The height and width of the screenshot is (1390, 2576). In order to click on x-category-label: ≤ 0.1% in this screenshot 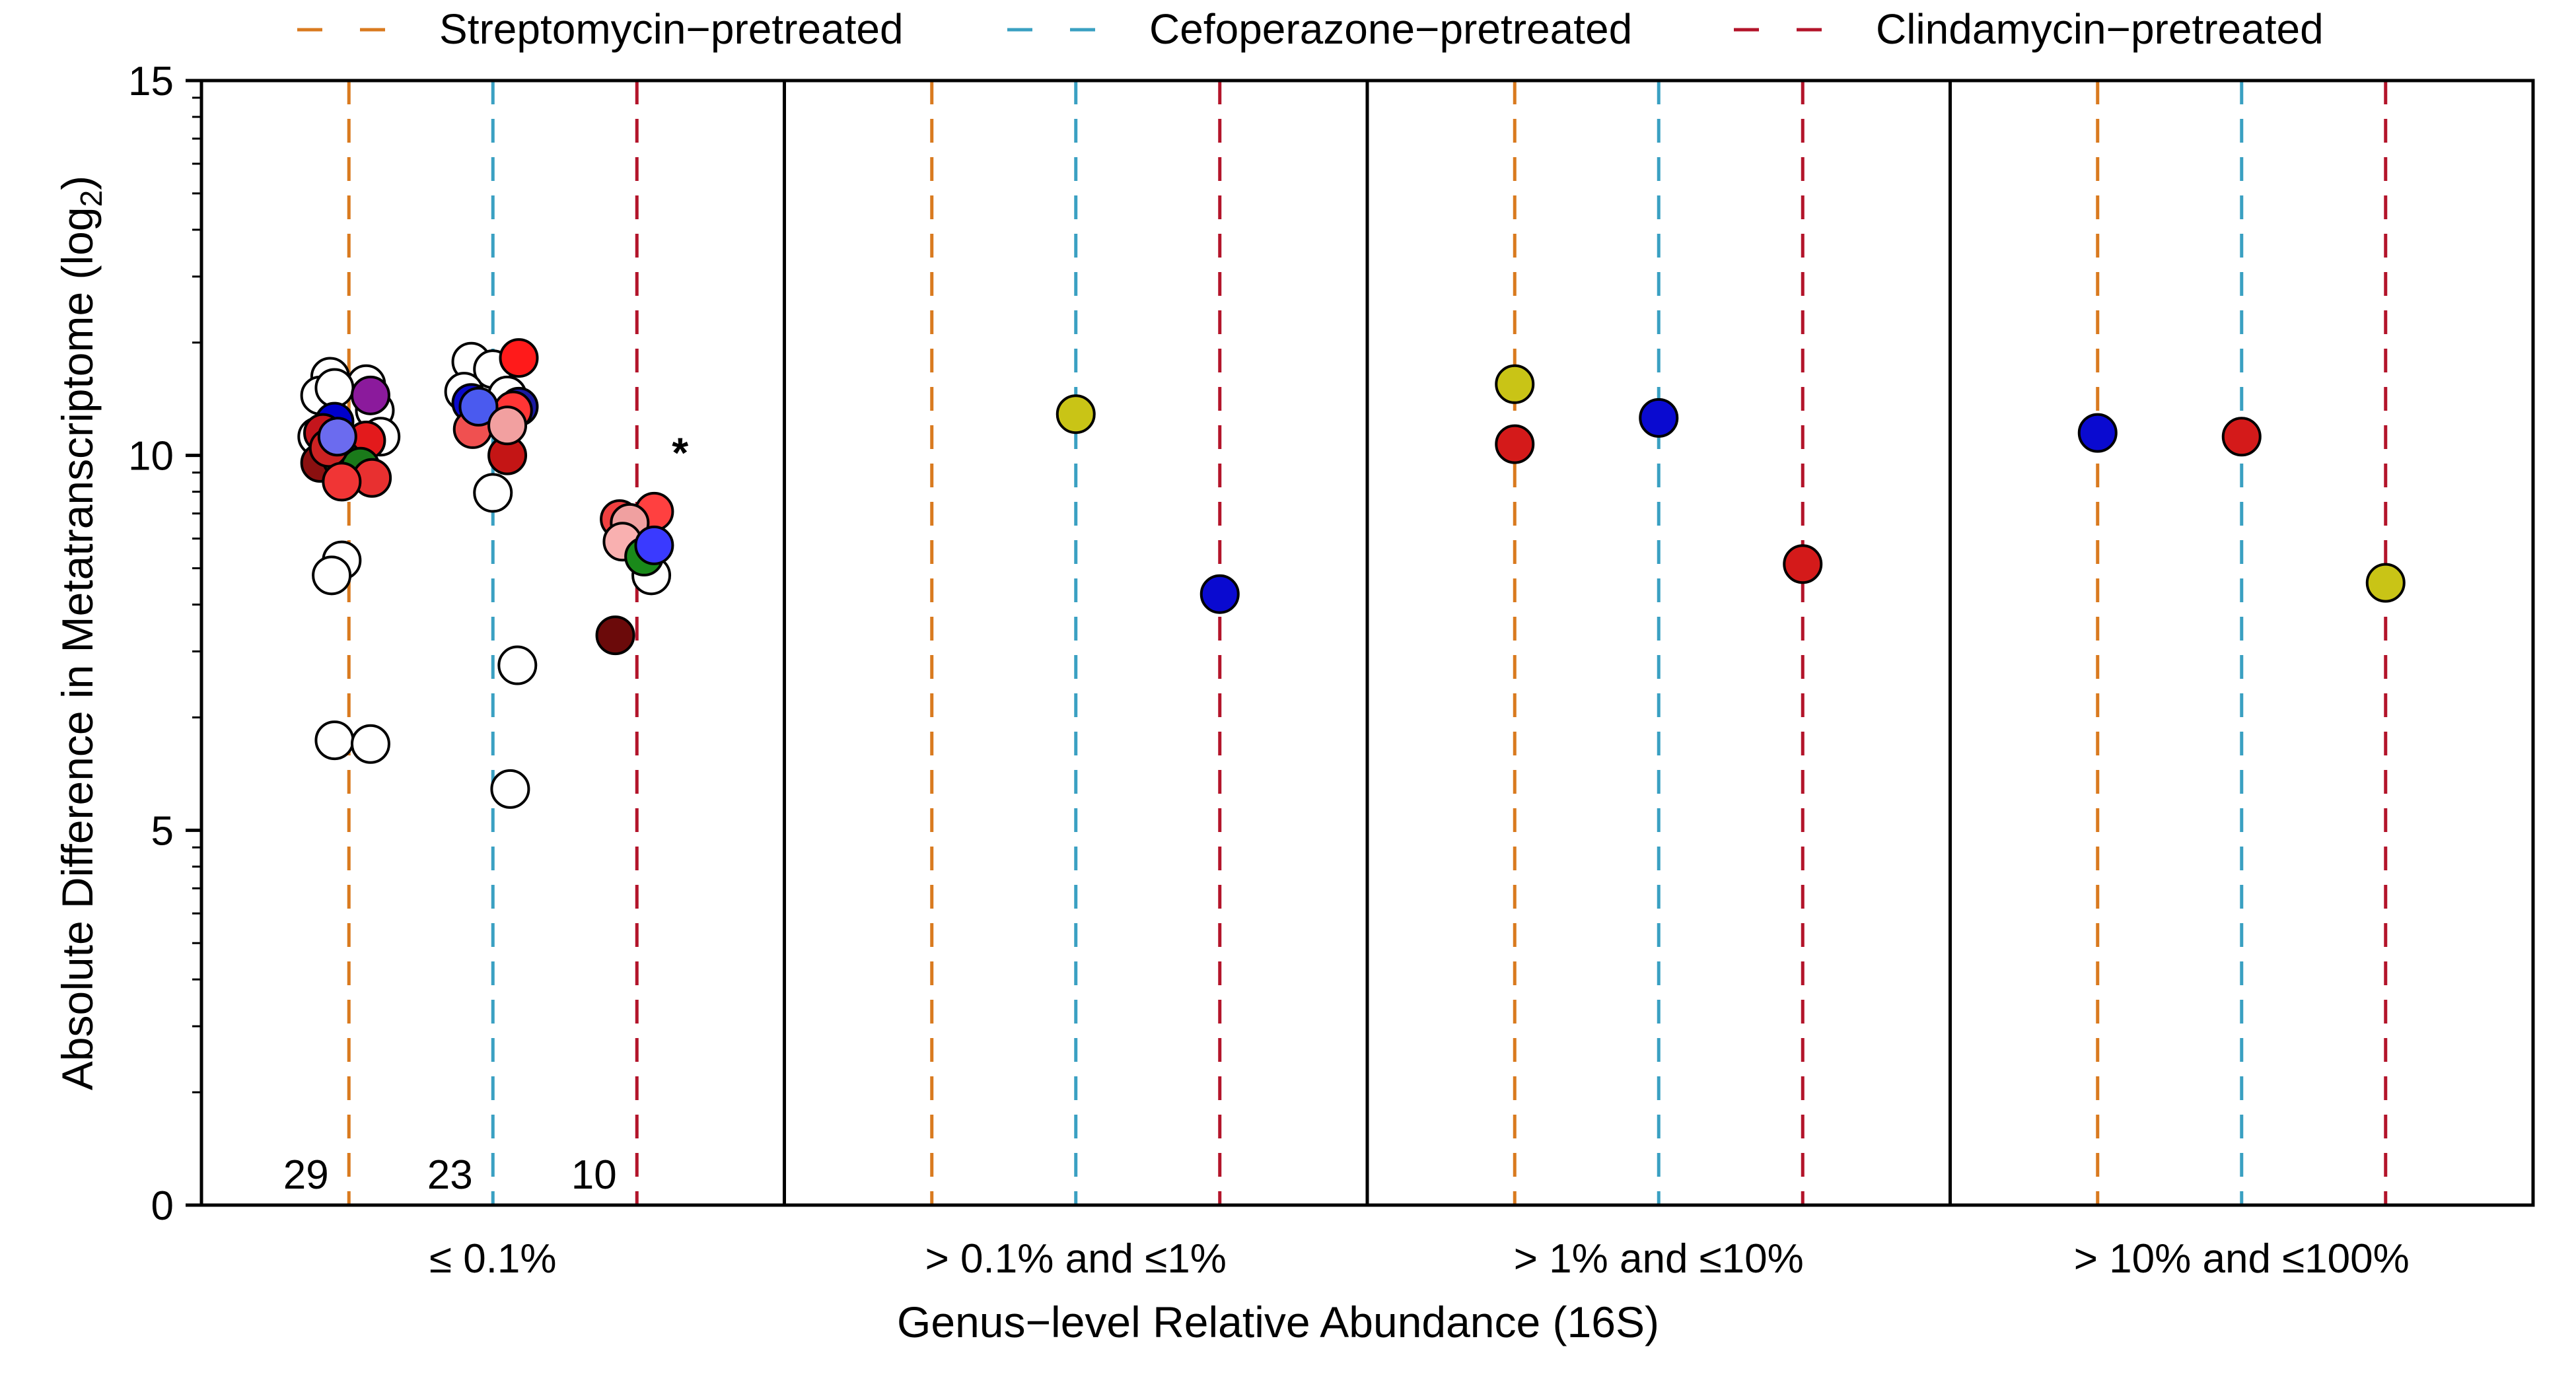, I will do `click(493, 1259)`.